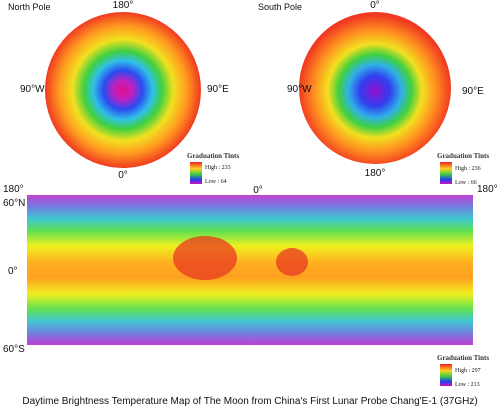 Image resolution: width=500 pixels, height=410 pixels. I want to click on legend-high: High : 236, so click(468, 169).